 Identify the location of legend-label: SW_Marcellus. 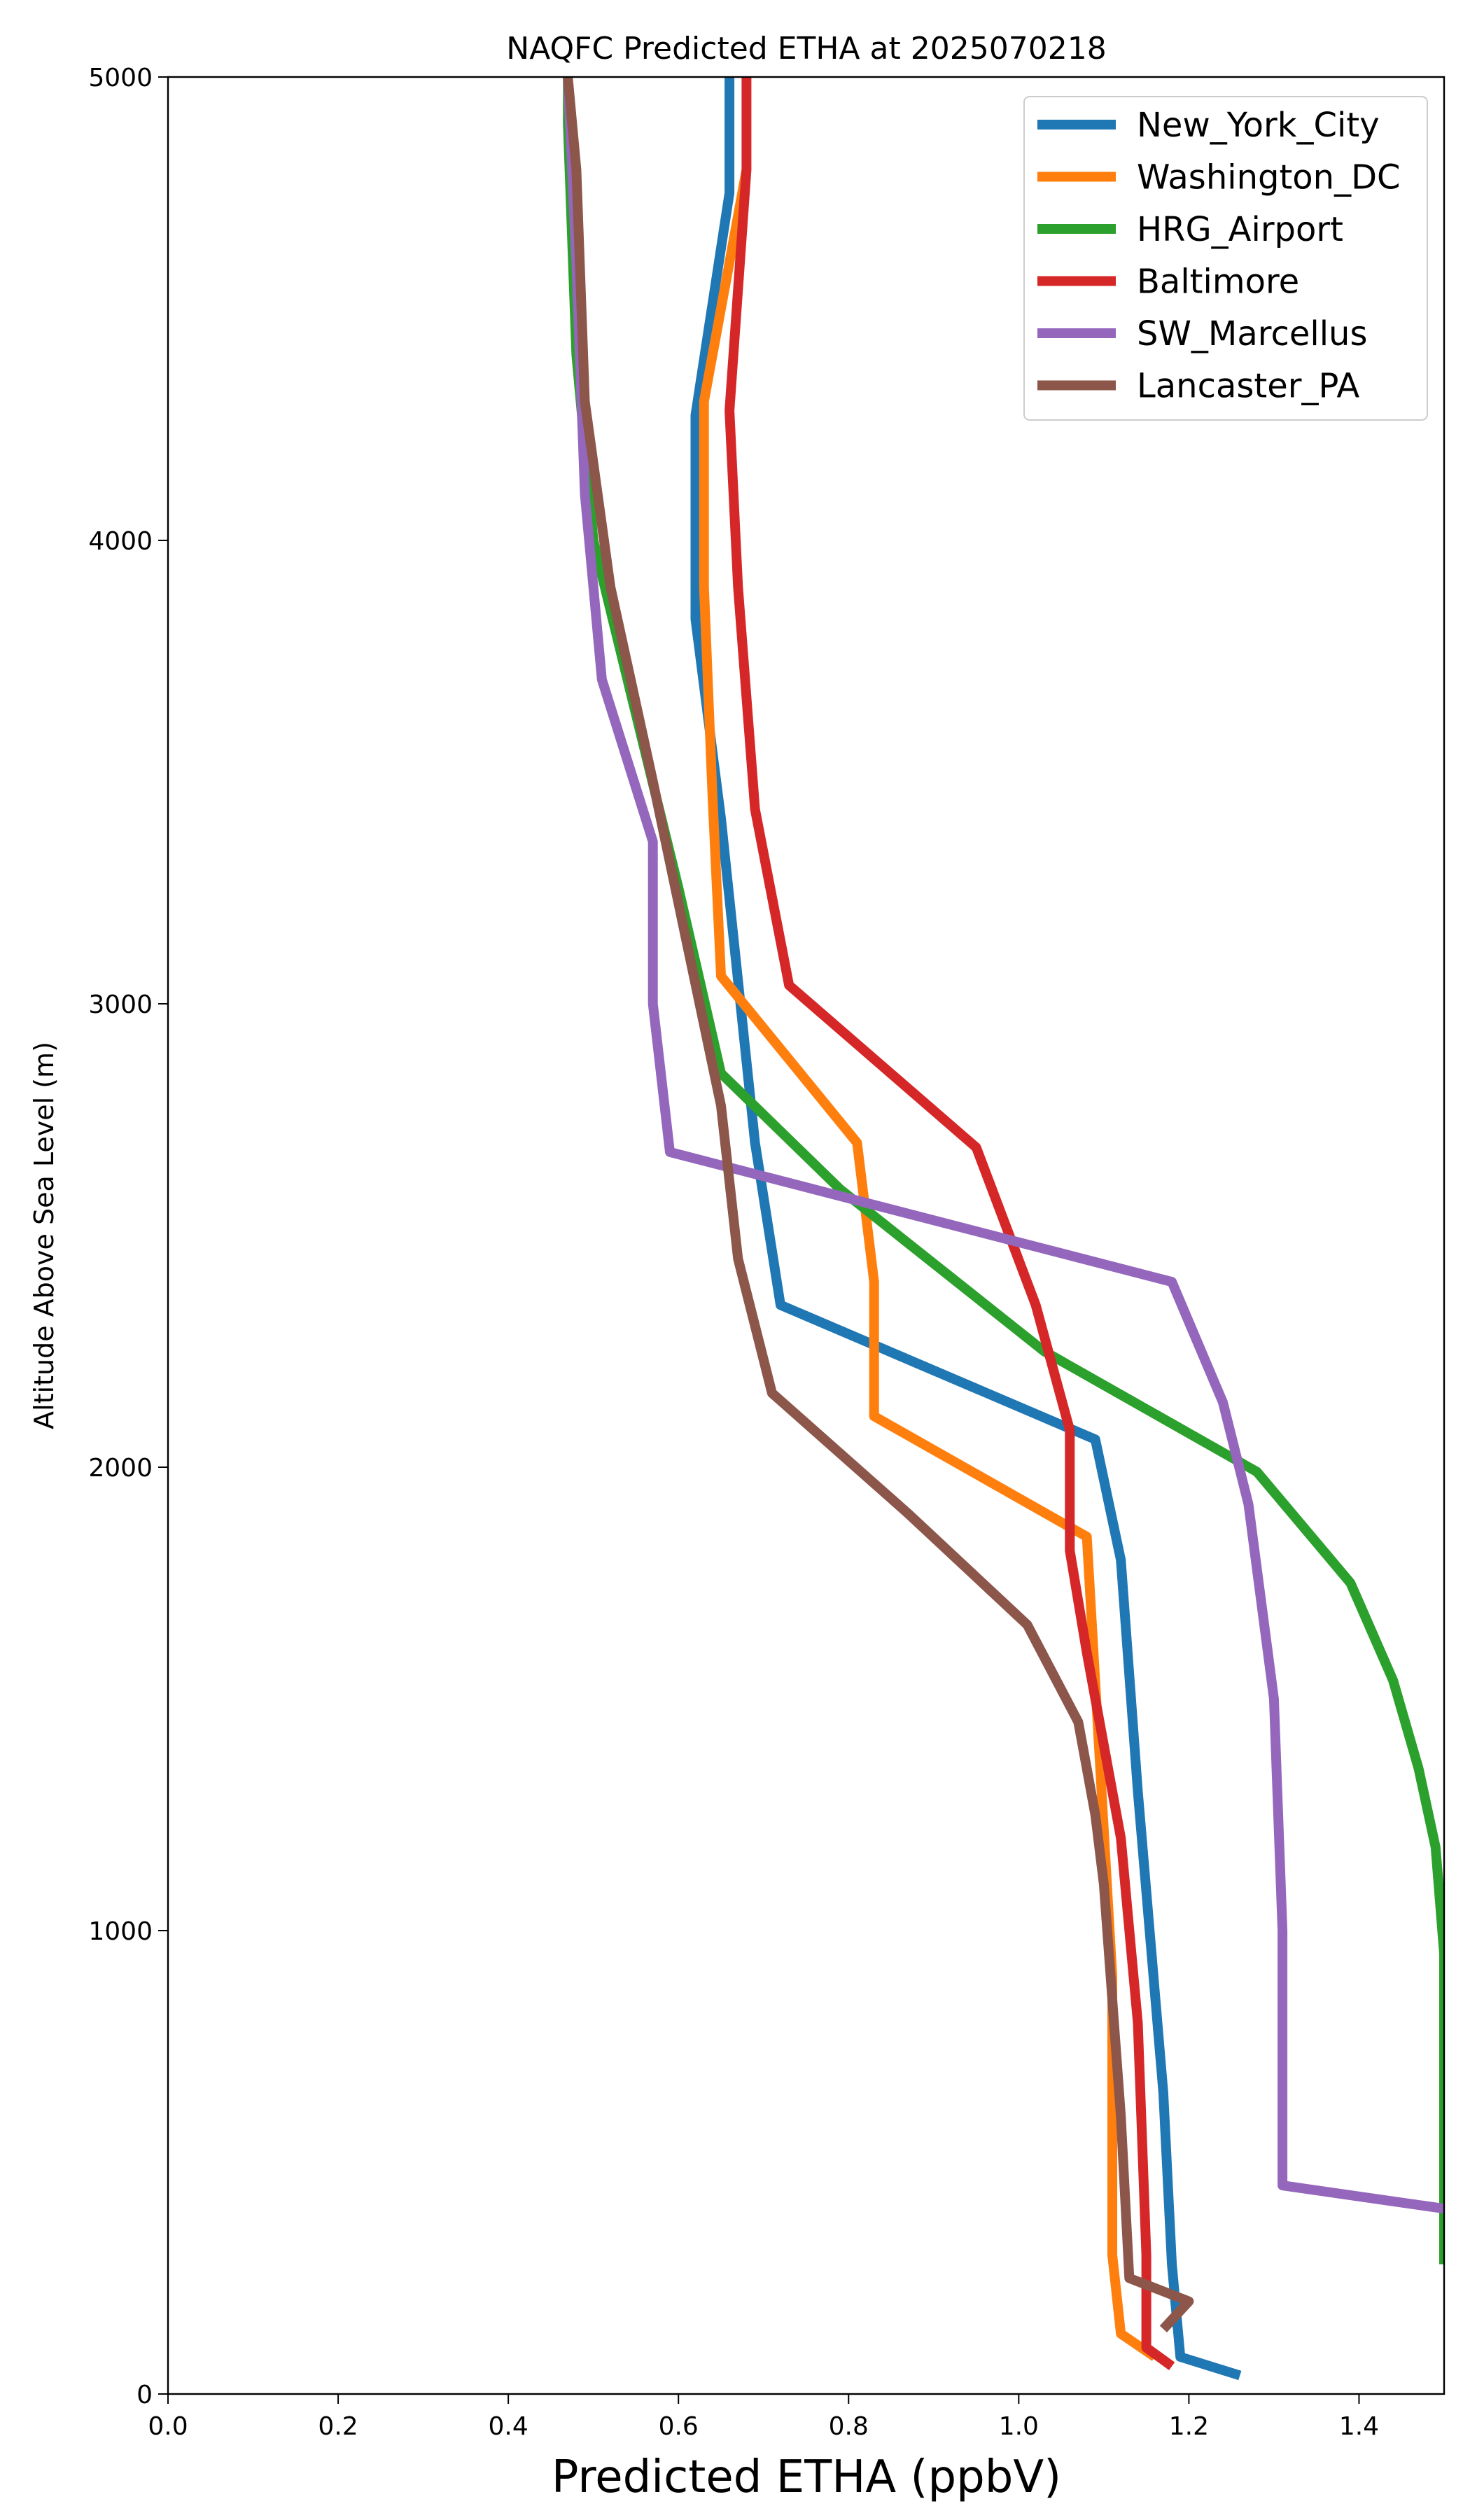
(1252, 334).